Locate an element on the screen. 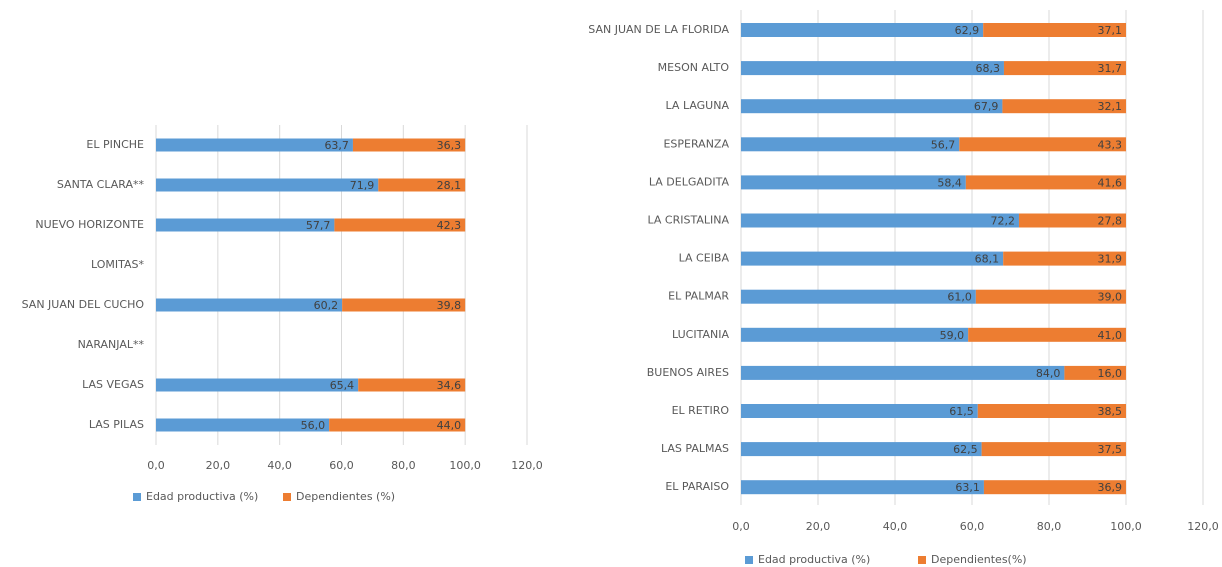 The image size is (1222, 567). y-tick-label: LAS VEGAS is located at coordinates (113, 384).